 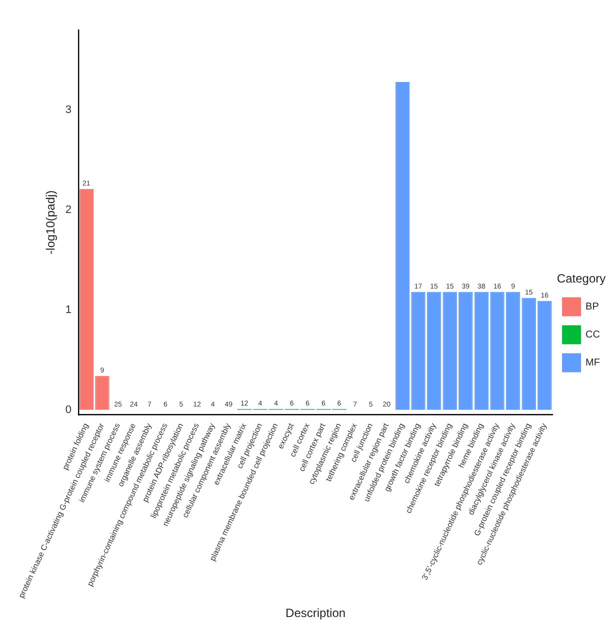 I want to click on legend-label: CC, so click(x=593, y=334).